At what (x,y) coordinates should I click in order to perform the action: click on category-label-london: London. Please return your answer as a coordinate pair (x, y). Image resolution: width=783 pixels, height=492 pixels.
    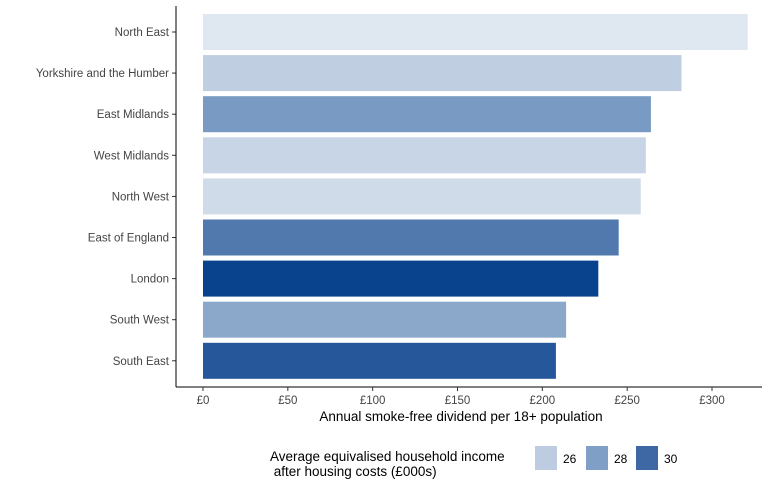
    Looking at the image, I should click on (150, 280).